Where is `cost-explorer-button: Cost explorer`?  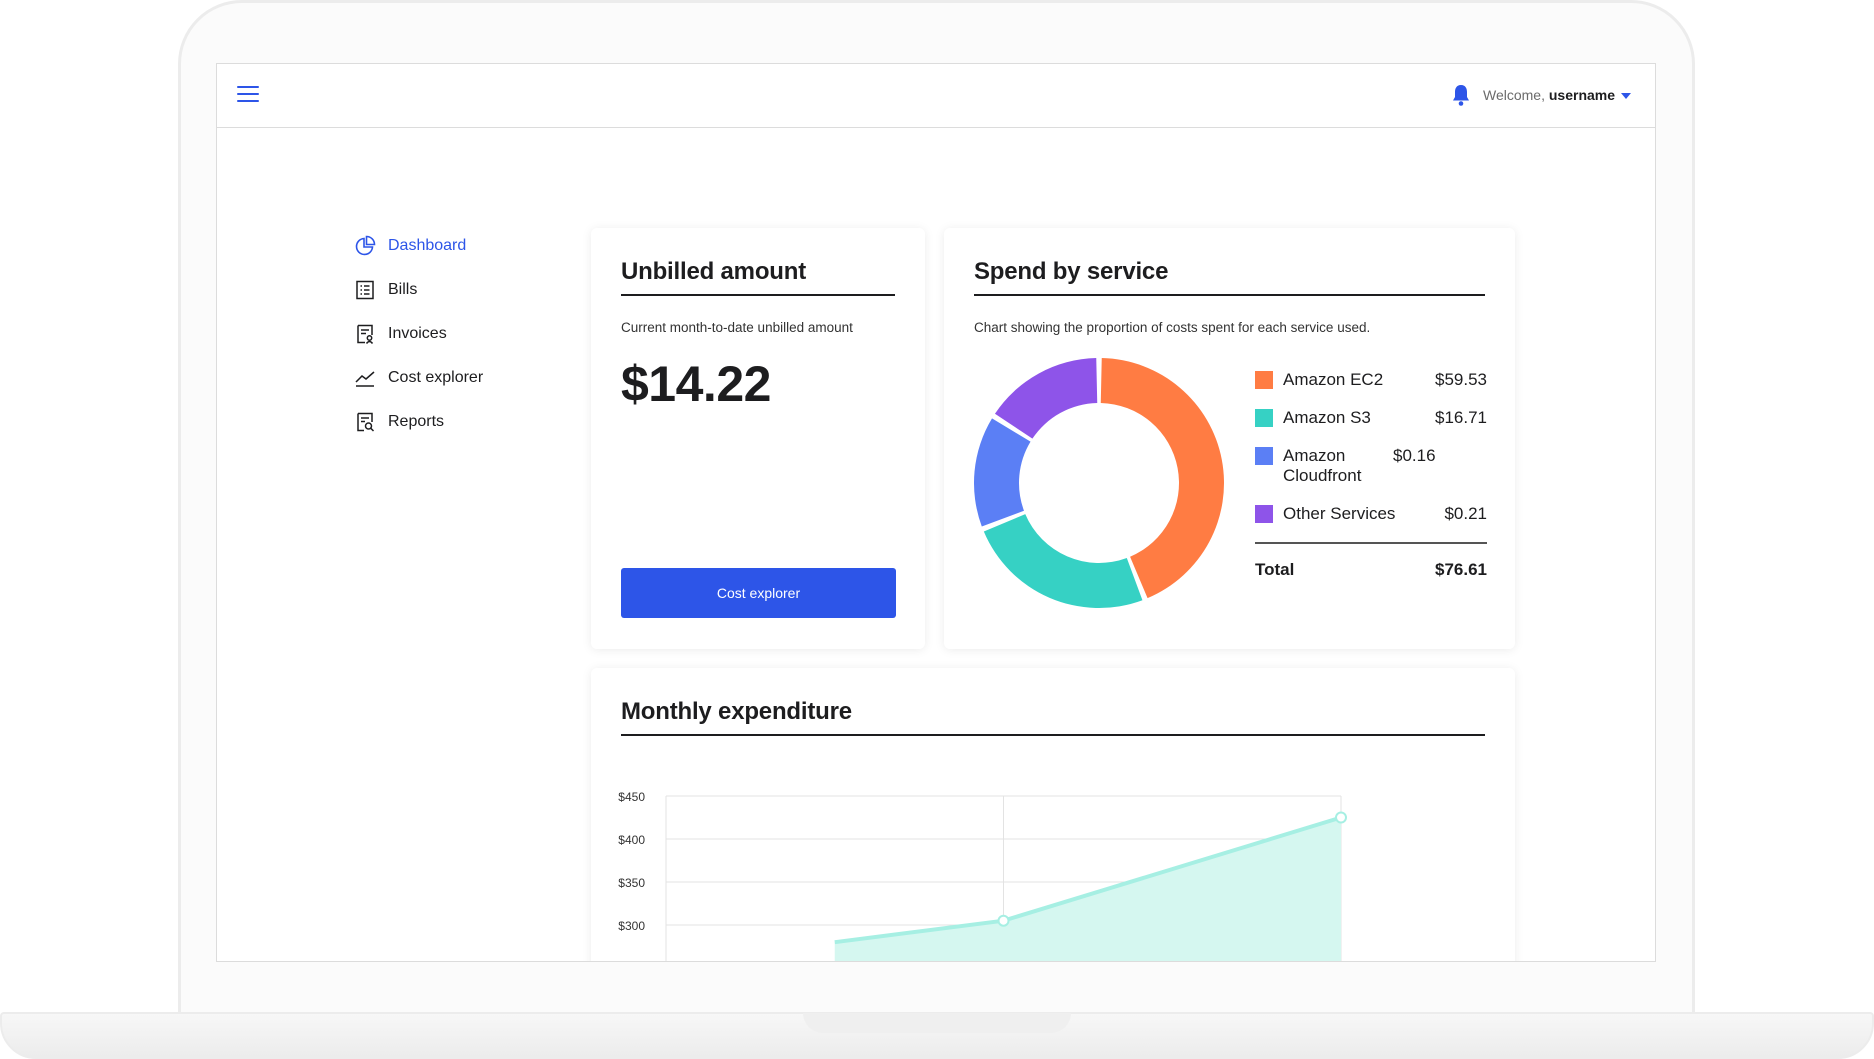
cost-explorer-button: Cost explorer is located at coordinates (758, 593).